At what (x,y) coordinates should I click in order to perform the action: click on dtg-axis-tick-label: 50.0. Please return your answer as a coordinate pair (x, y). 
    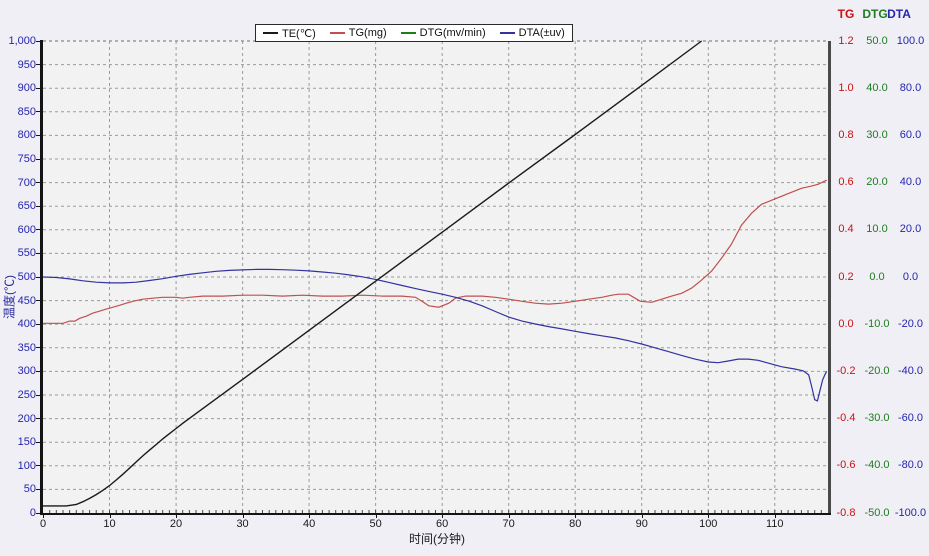
    Looking at the image, I should click on (877, 40).